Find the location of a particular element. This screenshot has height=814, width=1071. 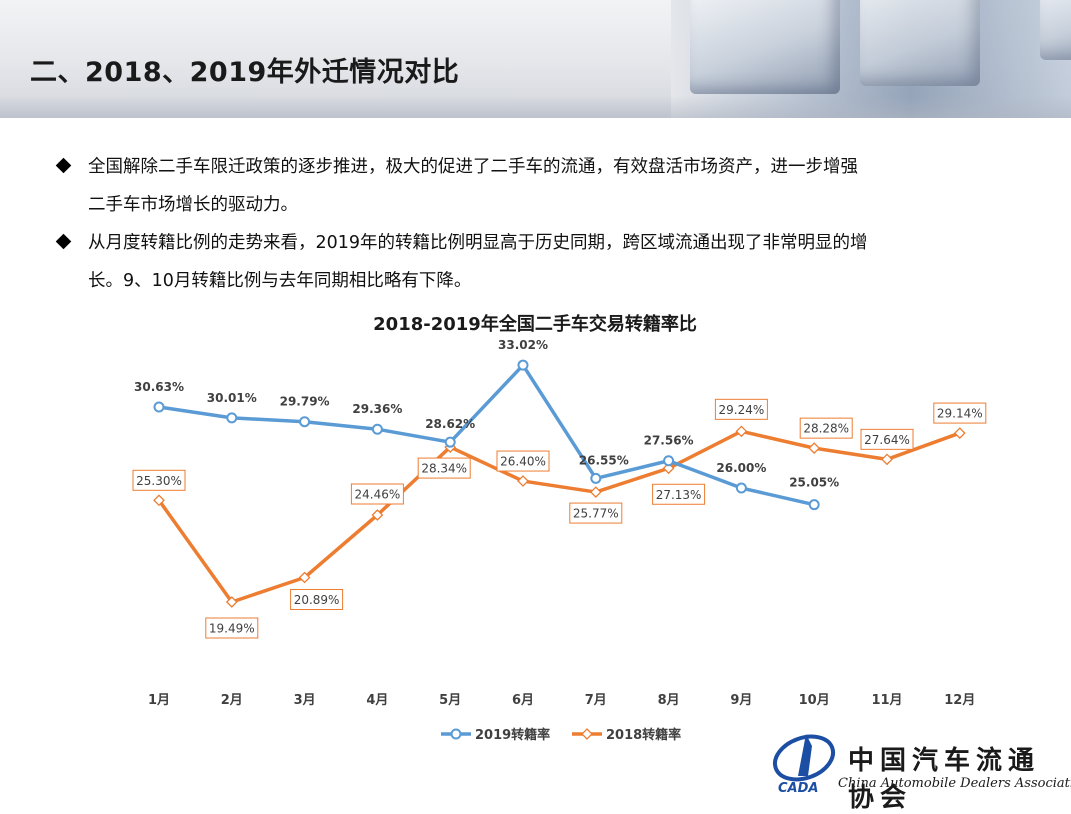

x-tick-label: 5月 is located at coordinates (450, 700).